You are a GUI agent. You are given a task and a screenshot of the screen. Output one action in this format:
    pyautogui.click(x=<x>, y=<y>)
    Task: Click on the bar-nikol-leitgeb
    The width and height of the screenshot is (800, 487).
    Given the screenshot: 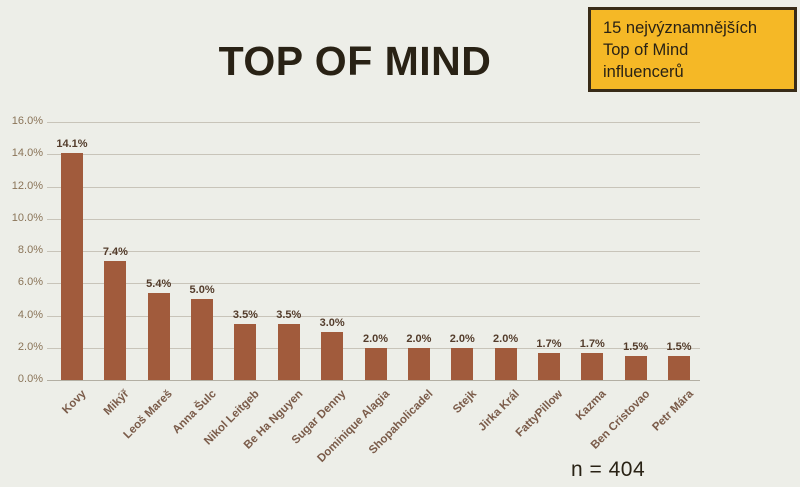 What is the action you would take?
    pyautogui.click(x=245, y=351)
    